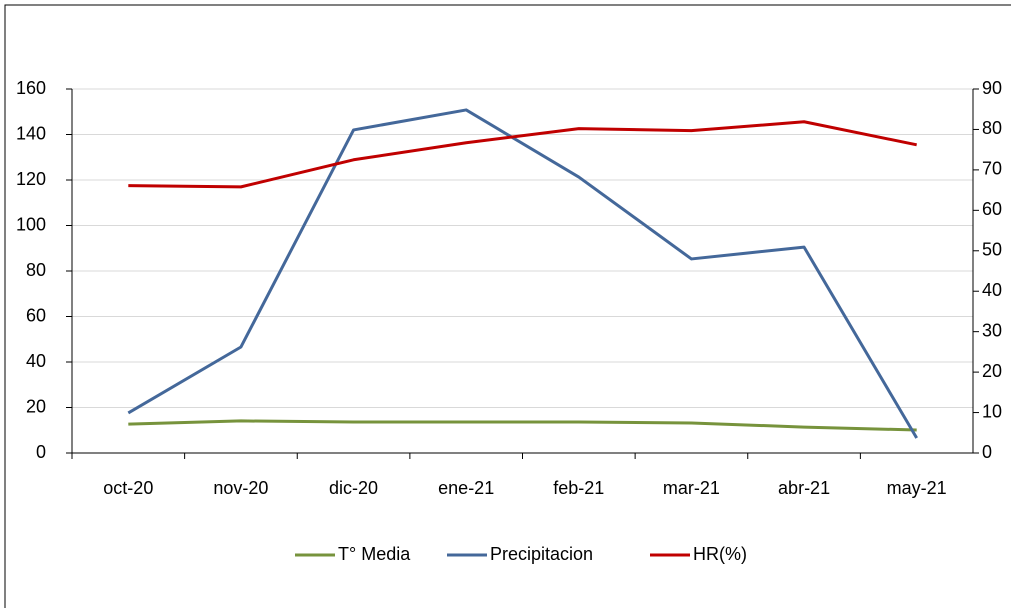  Describe the element at coordinates (36, 315) in the screenshot. I see `y-tick-label: 60` at that location.